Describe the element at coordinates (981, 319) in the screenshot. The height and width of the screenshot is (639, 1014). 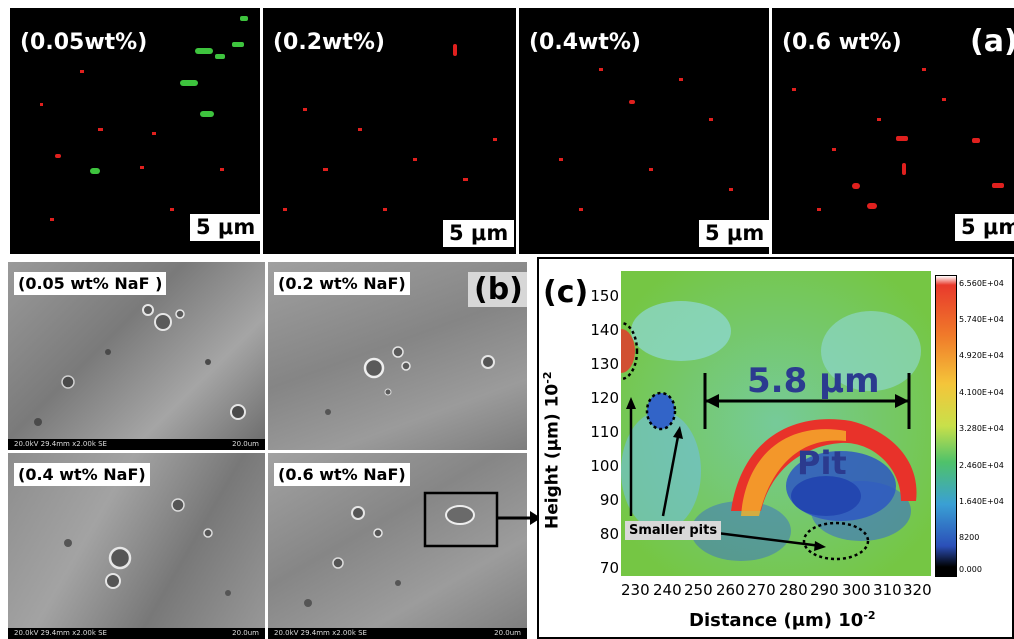
I see `colorbar-tick: 5.740E+04` at that location.